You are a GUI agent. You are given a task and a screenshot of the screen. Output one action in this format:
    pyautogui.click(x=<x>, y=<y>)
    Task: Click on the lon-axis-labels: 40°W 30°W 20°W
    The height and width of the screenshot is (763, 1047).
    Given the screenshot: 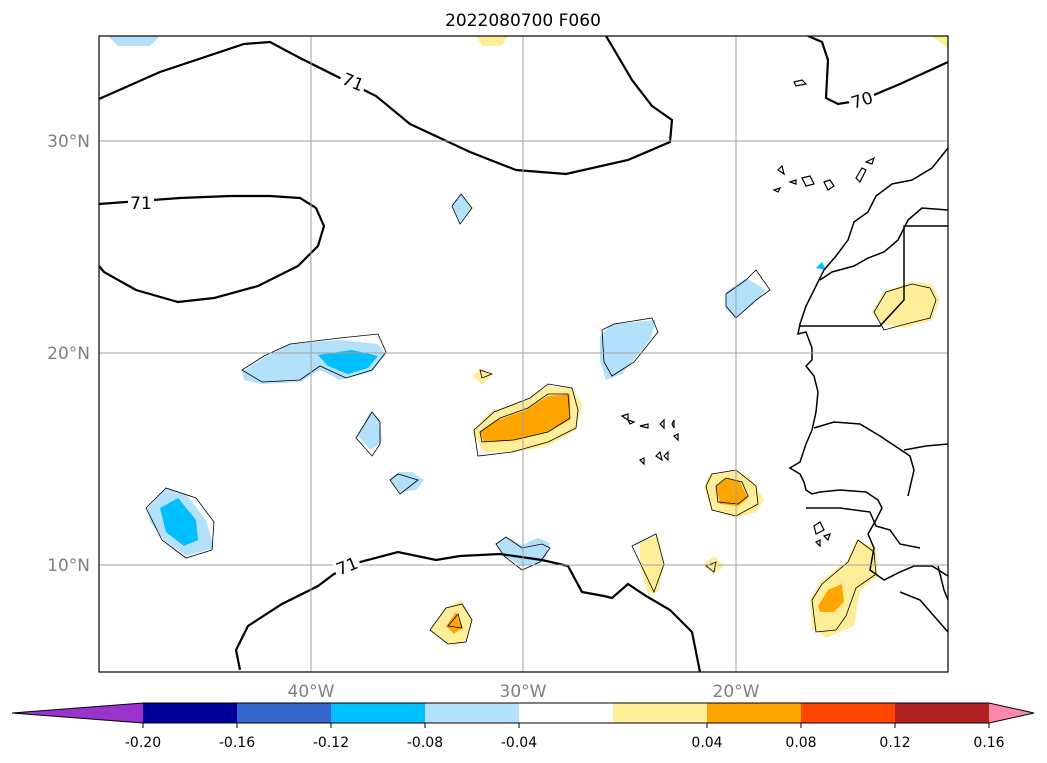 What is the action you would take?
    pyautogui.click(x=524, y=692)
    